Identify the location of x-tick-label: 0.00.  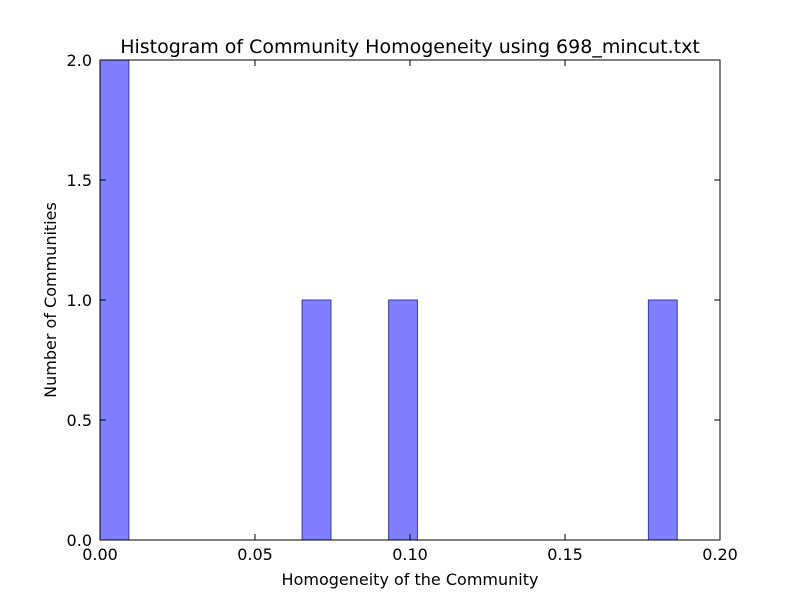
(100, 554).